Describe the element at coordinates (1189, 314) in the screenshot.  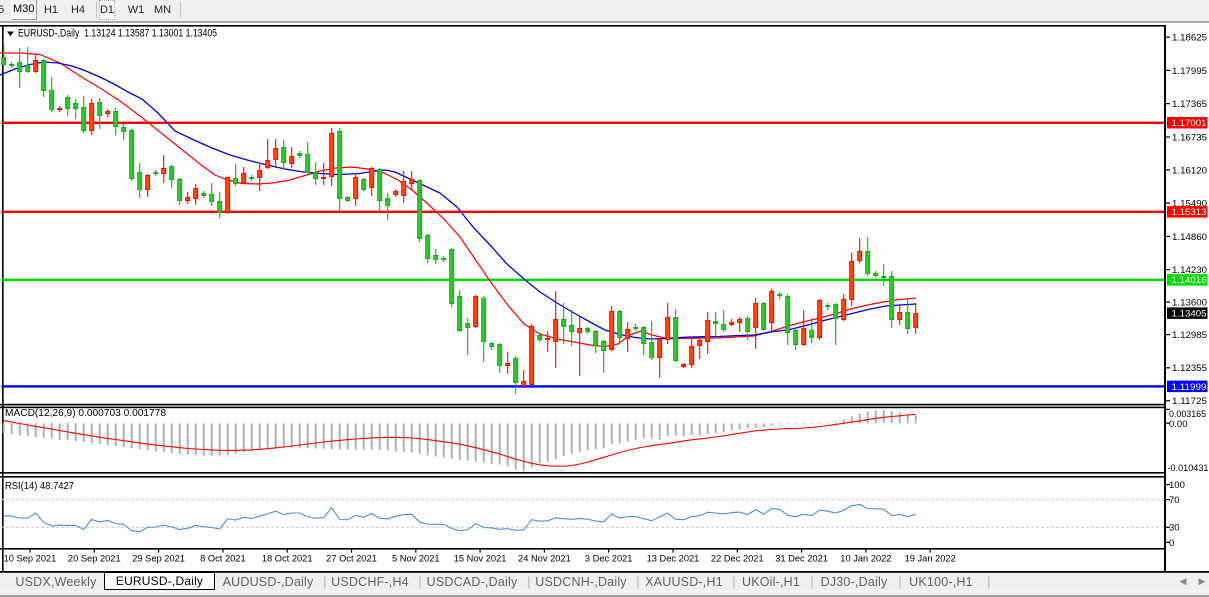
I see `svg-text: 1.13405` at that location.